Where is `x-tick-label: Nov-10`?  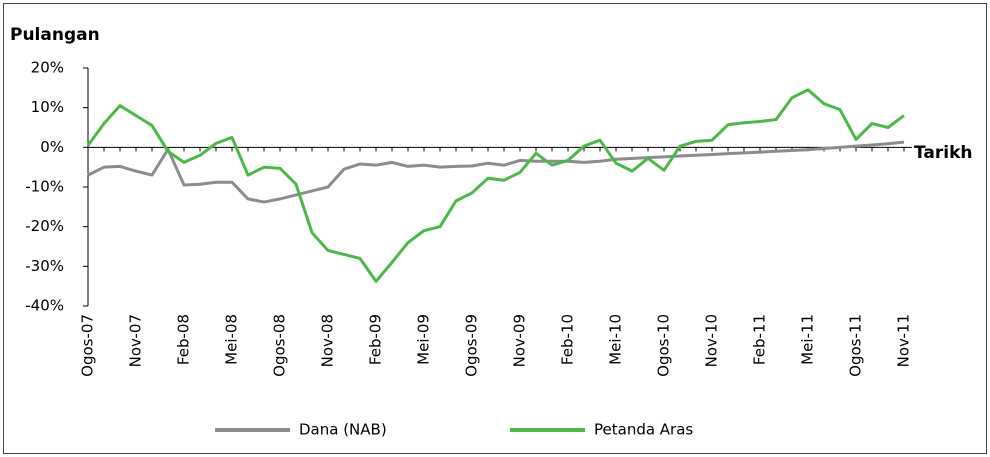 x-tick-label: Nov-10 is located at coordinates (712, 340).